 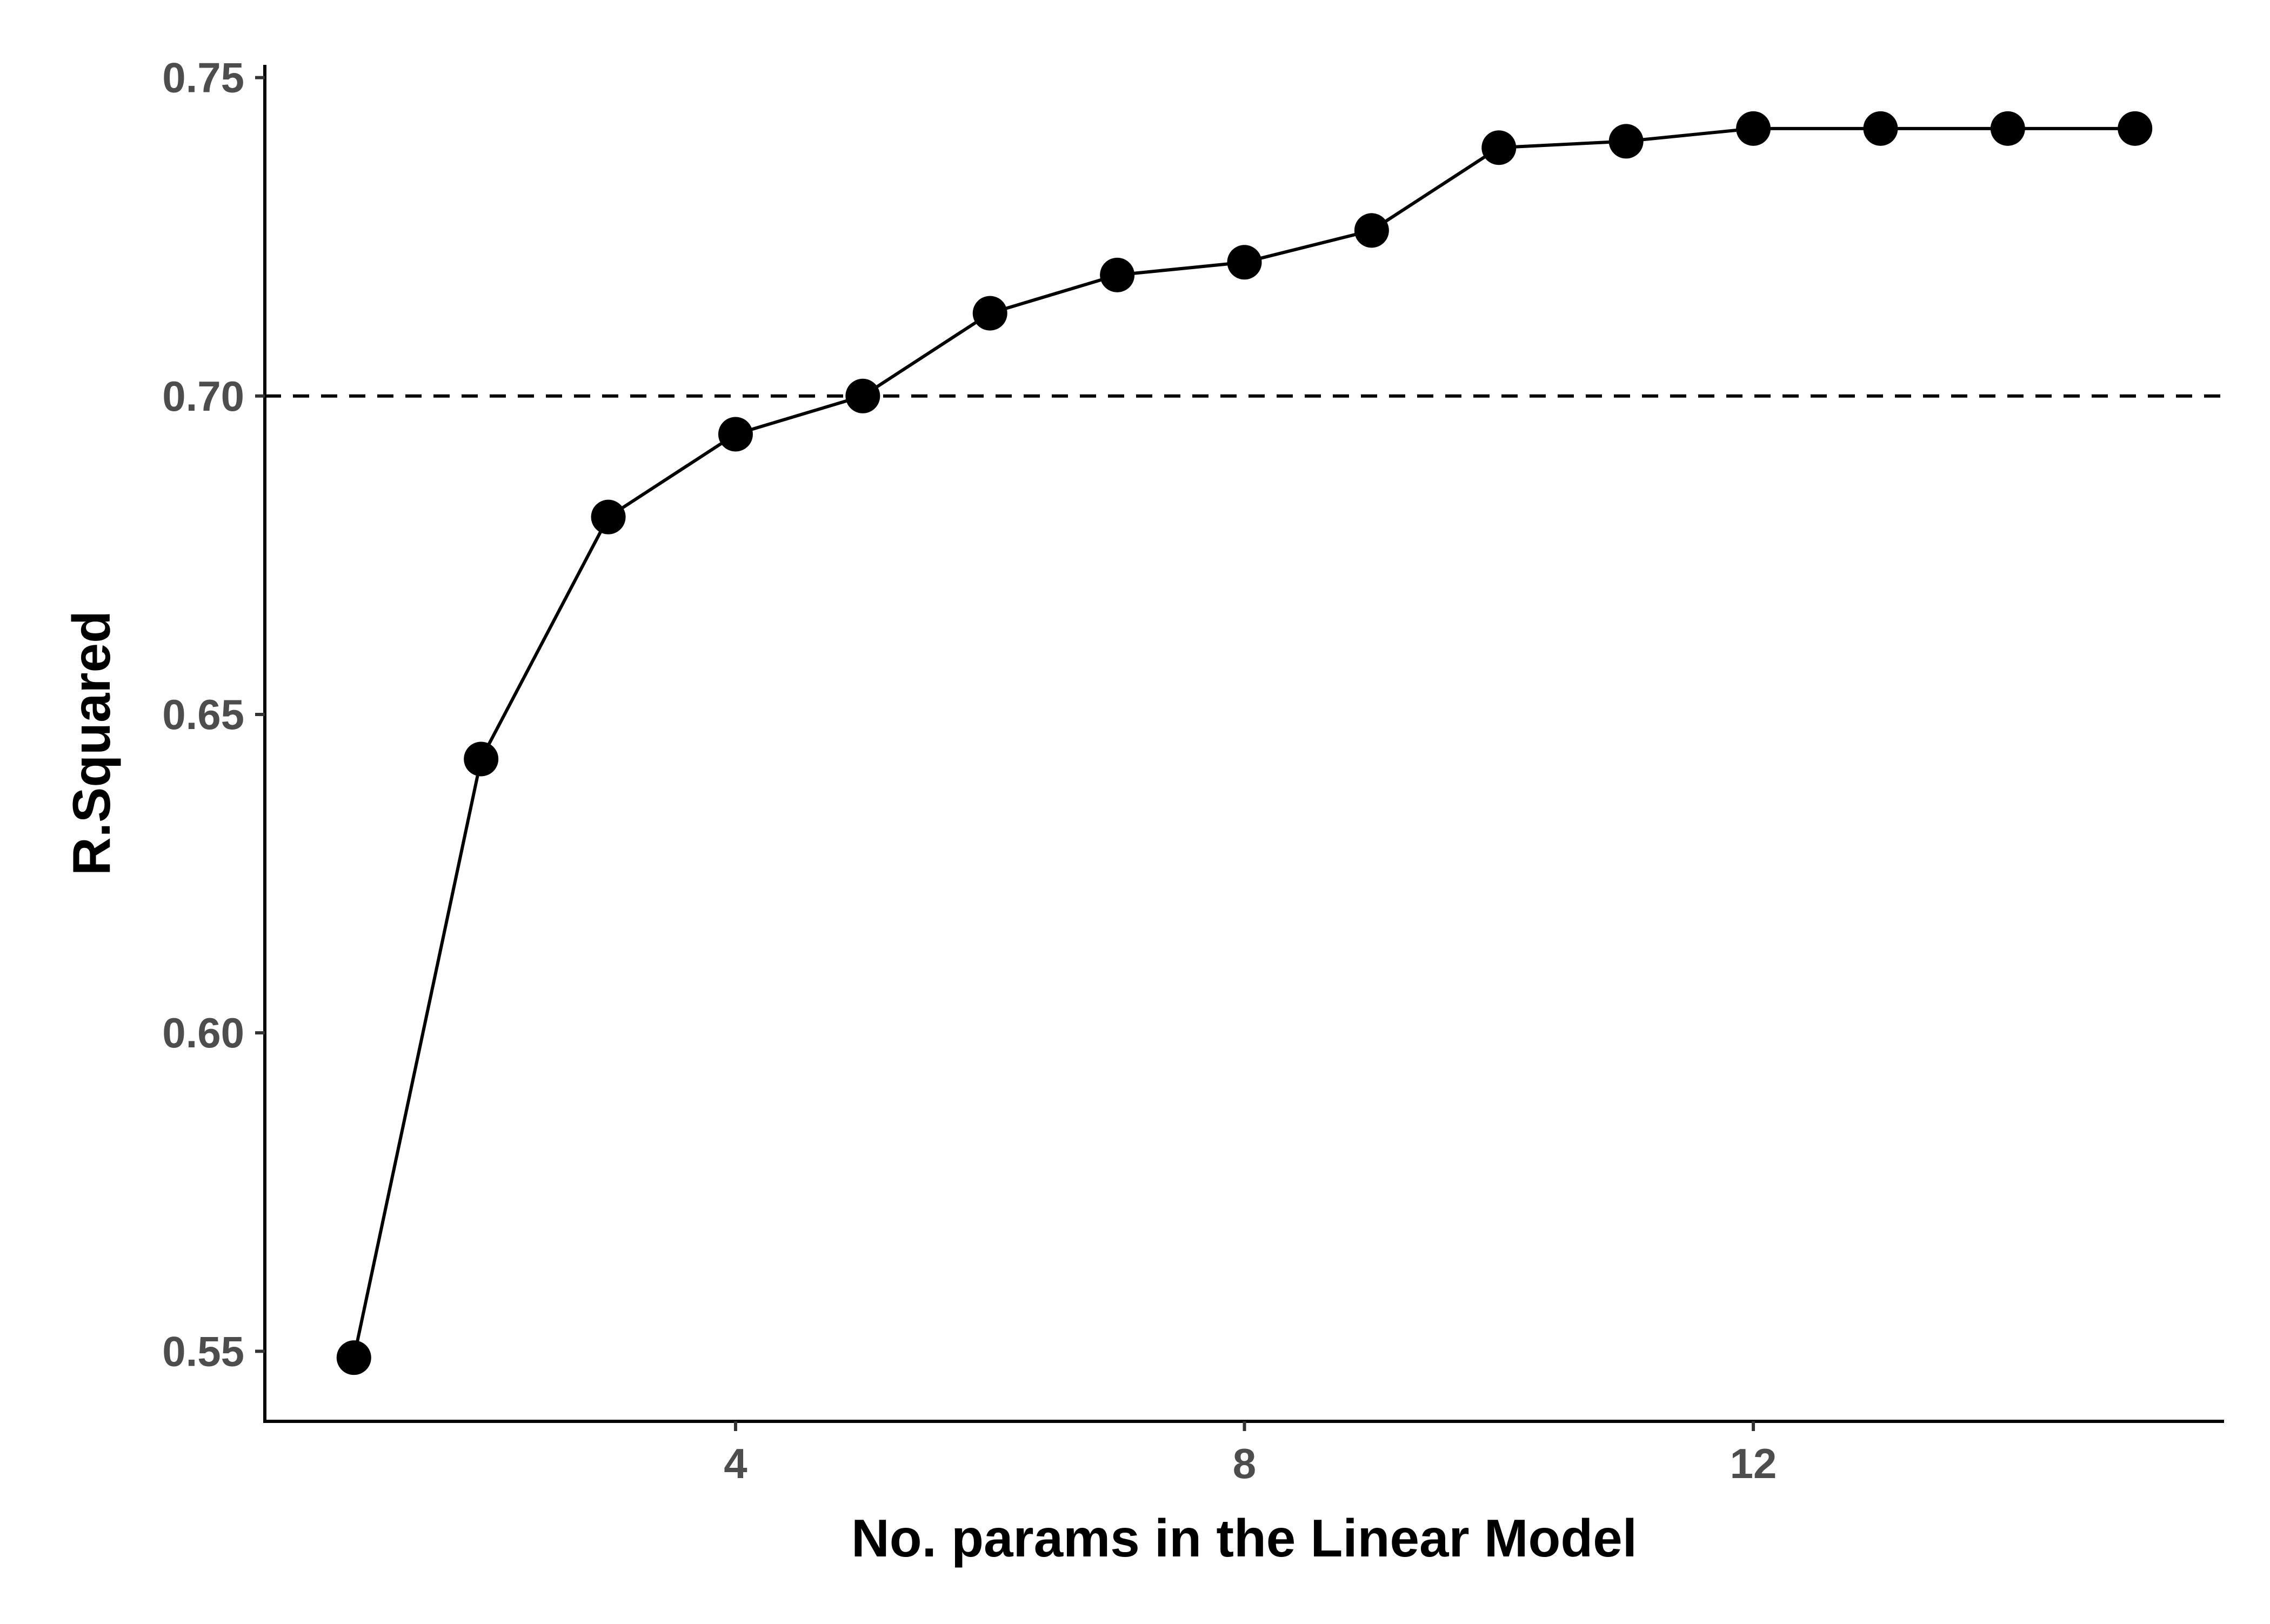 I want to click on y-ticks: 0.55 0.60 0.65 0.70 0.75, so click(x=213, y=714).